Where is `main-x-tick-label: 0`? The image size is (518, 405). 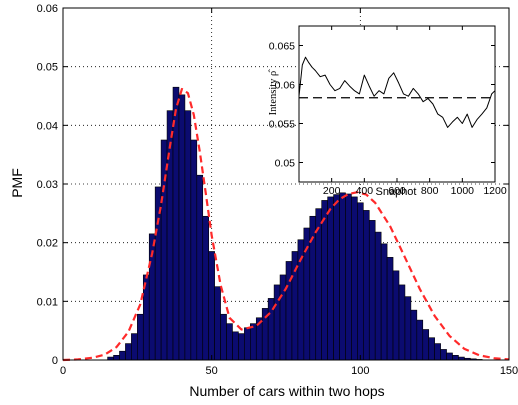 main-x-tick-label: 0 is located at coordinates (63, 371).